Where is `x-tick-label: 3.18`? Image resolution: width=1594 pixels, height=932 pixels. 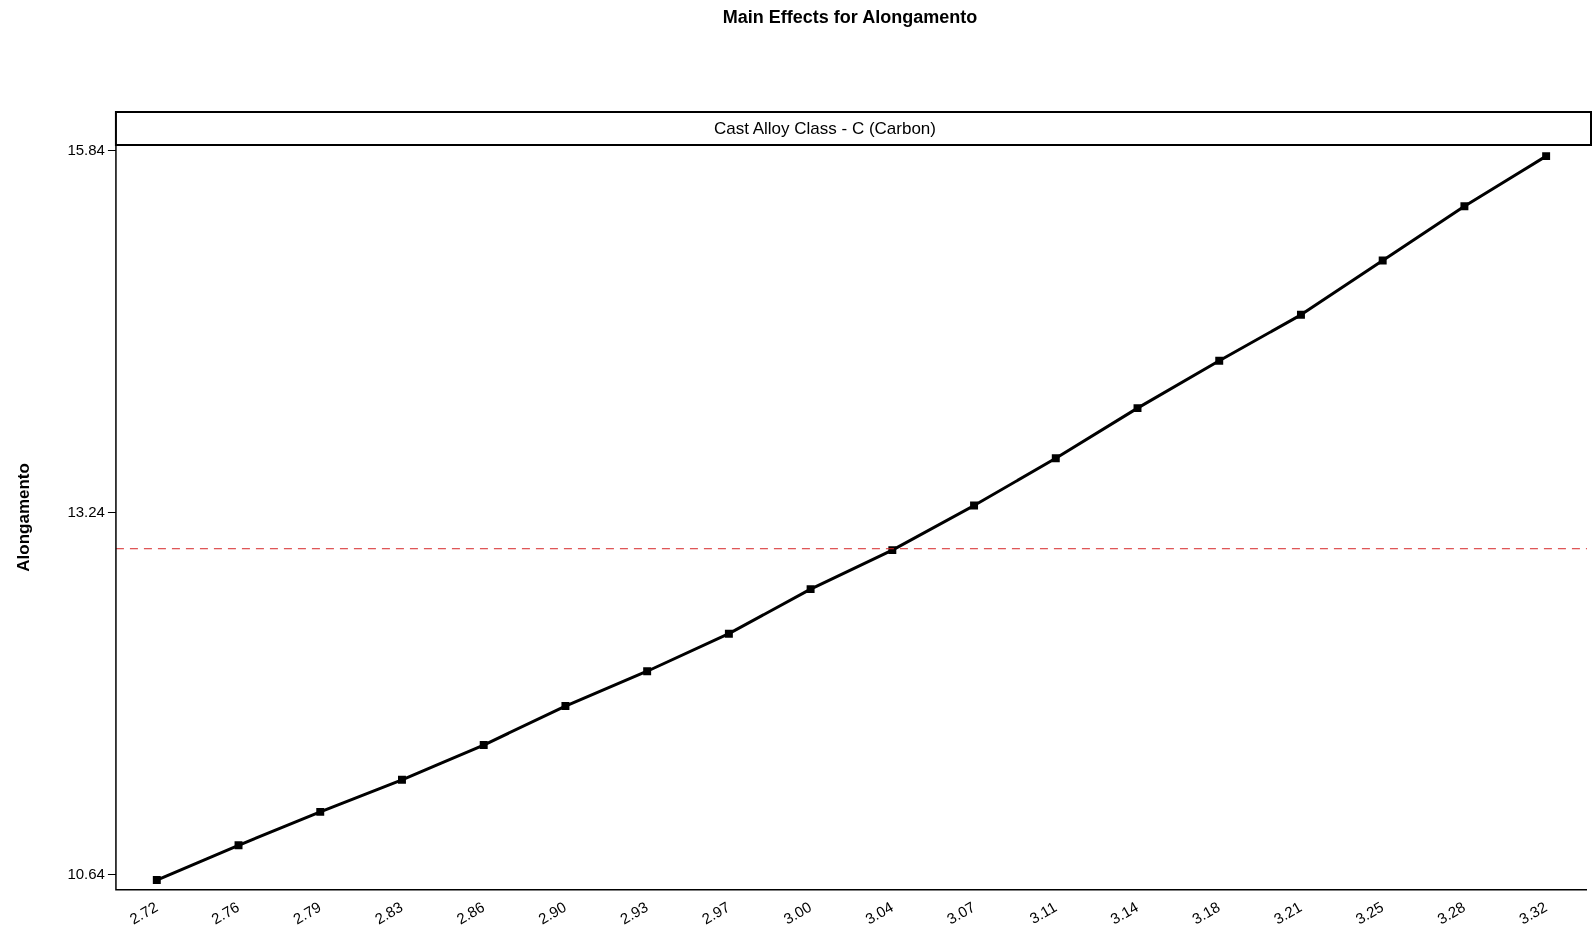
x-tick-label: 3.18 is located at coordinates (1206, 913).